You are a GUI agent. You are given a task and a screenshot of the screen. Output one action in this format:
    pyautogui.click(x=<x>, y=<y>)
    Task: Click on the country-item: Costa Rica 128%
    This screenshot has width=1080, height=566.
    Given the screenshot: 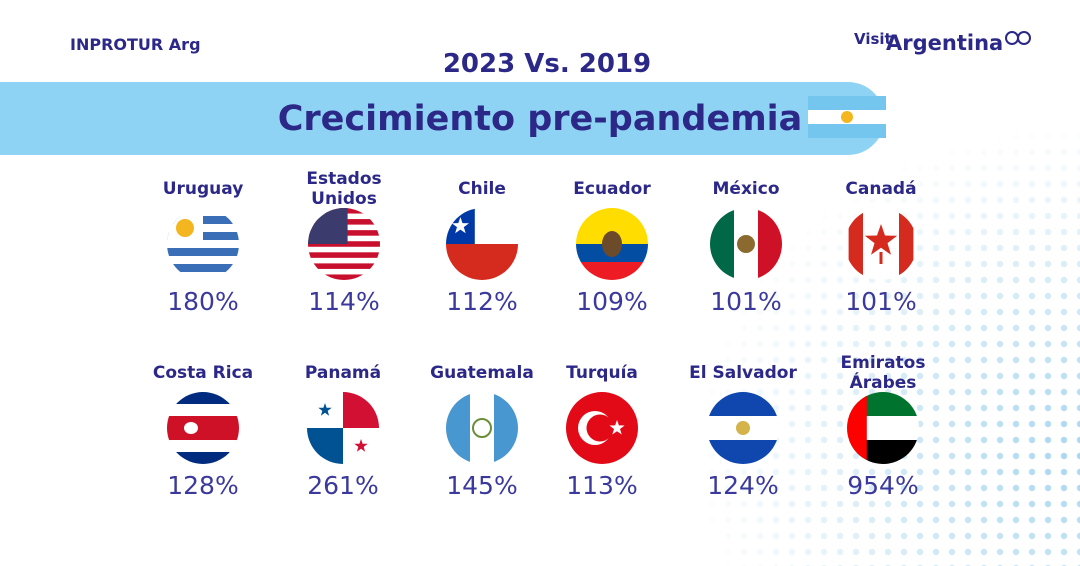 What is the action you would take?
    pyautogui.click(x=203, y=431)
    